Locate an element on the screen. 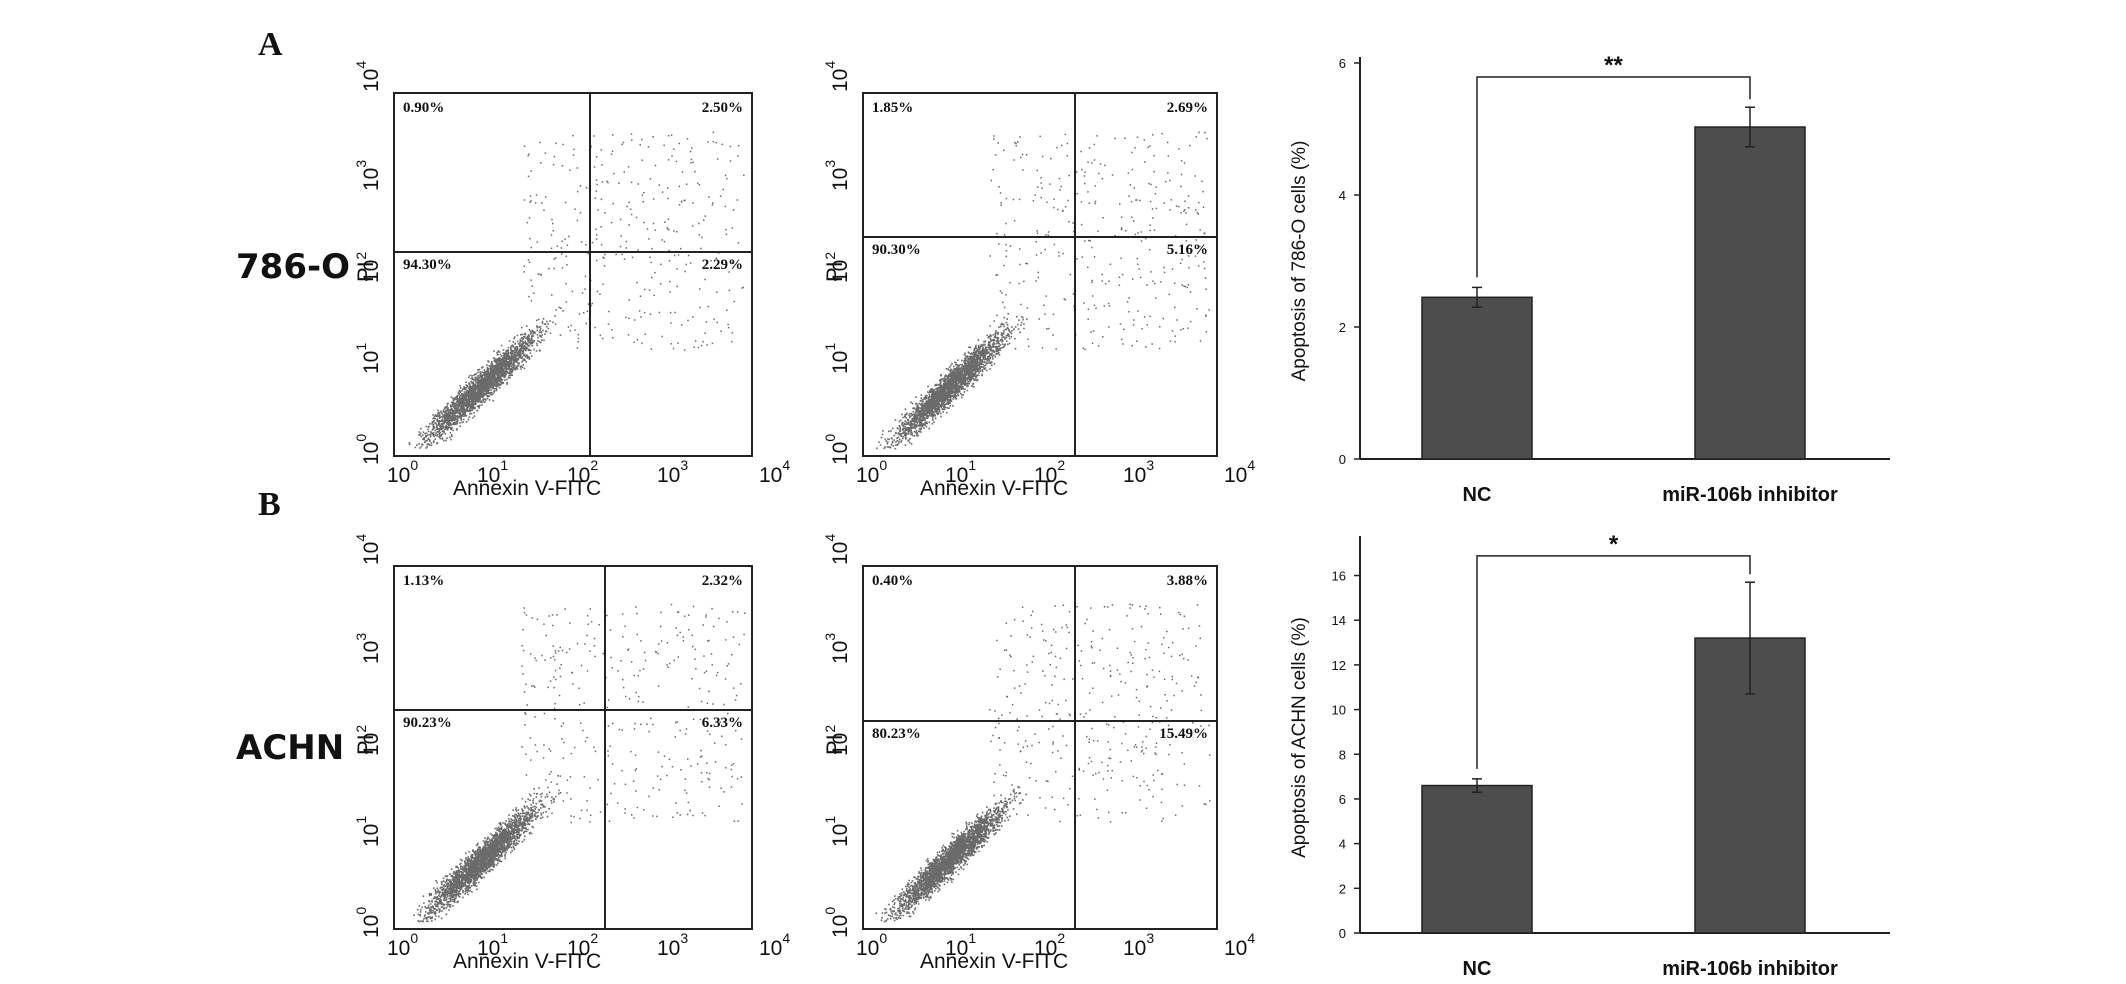  panel-letter-b: B is located at coordinates (269, 504).